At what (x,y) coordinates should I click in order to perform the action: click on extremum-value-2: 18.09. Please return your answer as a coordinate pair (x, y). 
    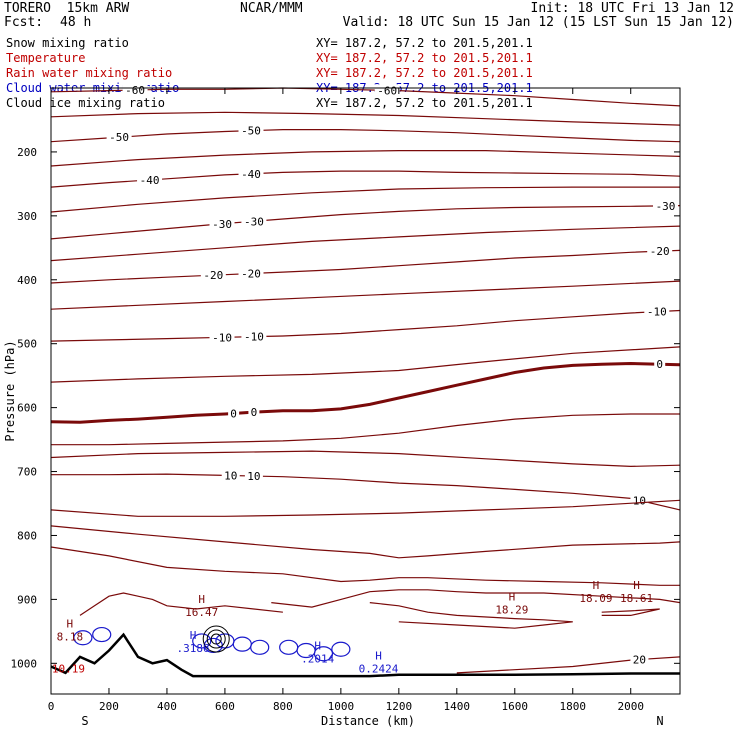
    Looking at the image, I should click on (595, 598).